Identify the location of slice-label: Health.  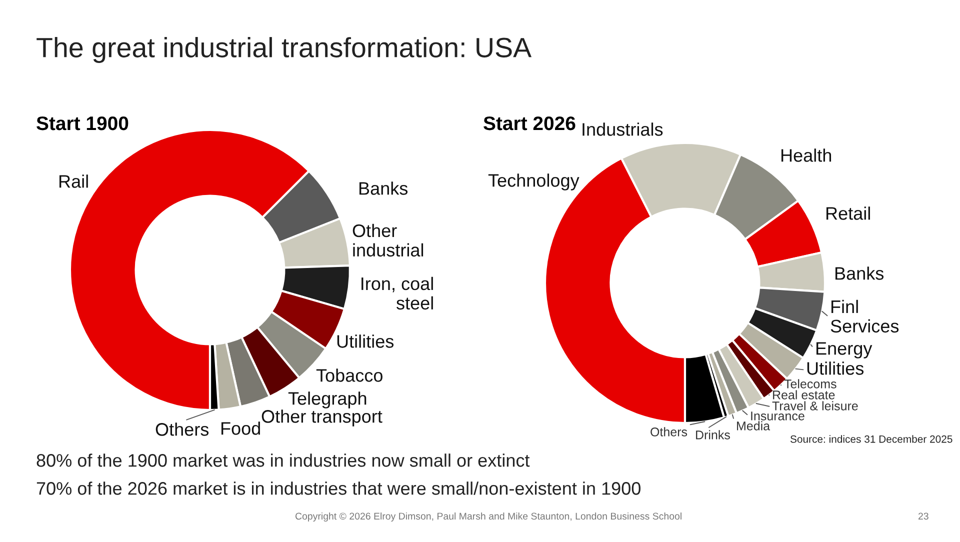
(806, 155).